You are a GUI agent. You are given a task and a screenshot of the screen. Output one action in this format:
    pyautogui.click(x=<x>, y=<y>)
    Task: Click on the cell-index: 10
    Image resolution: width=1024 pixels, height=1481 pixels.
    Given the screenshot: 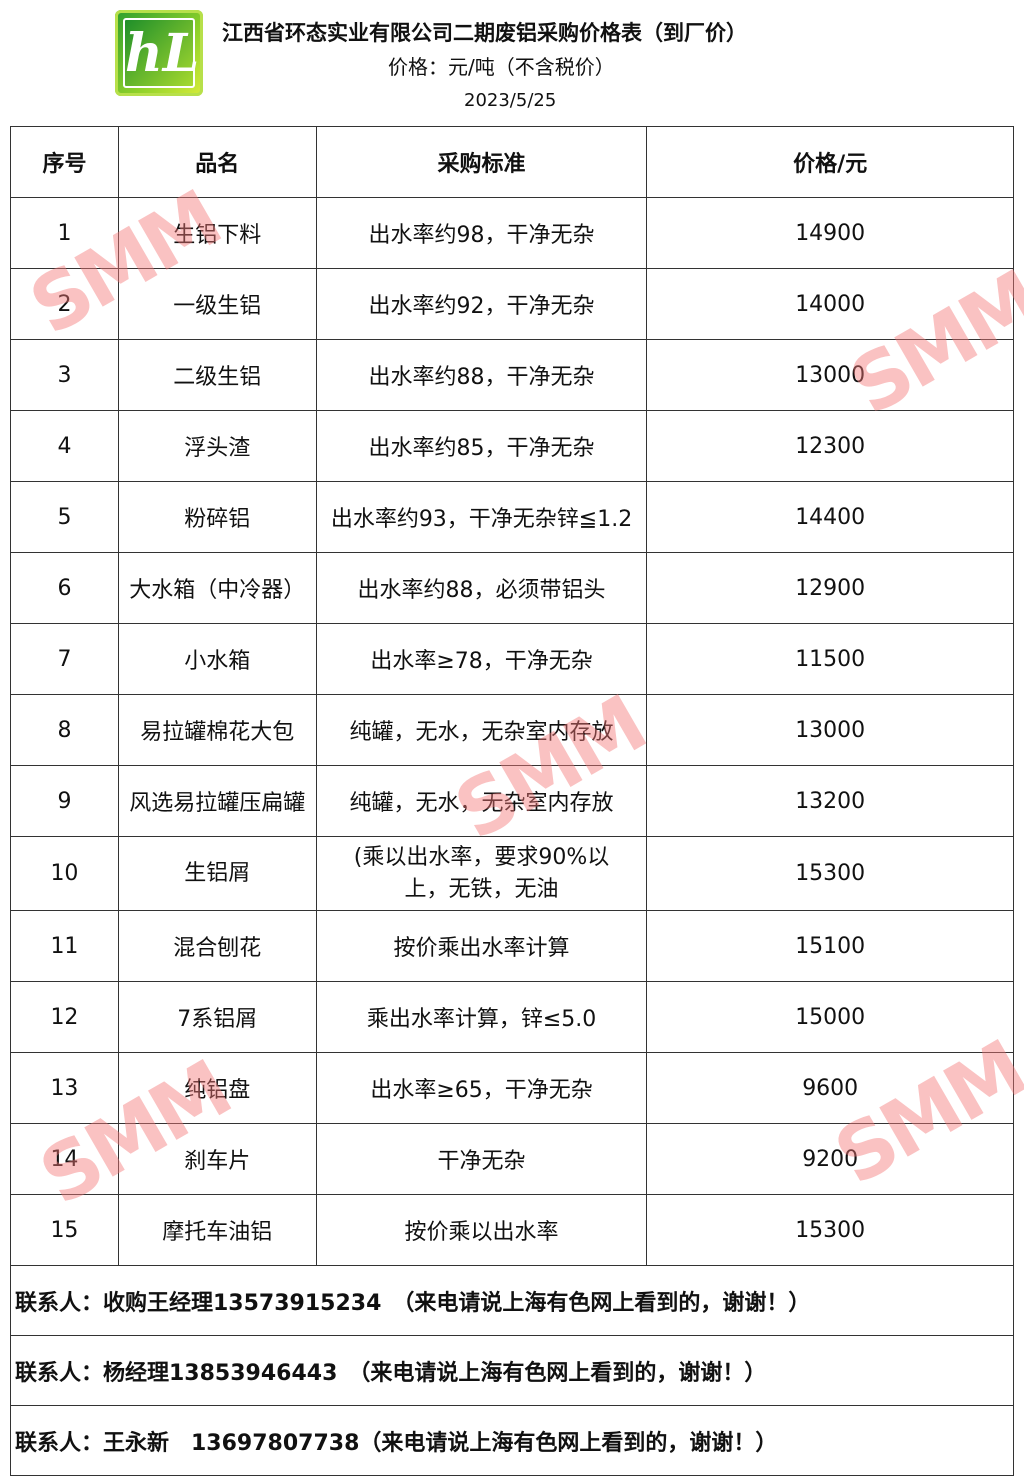 What is the action you would take?
    pyautogui.click(x=64, y=873)
    